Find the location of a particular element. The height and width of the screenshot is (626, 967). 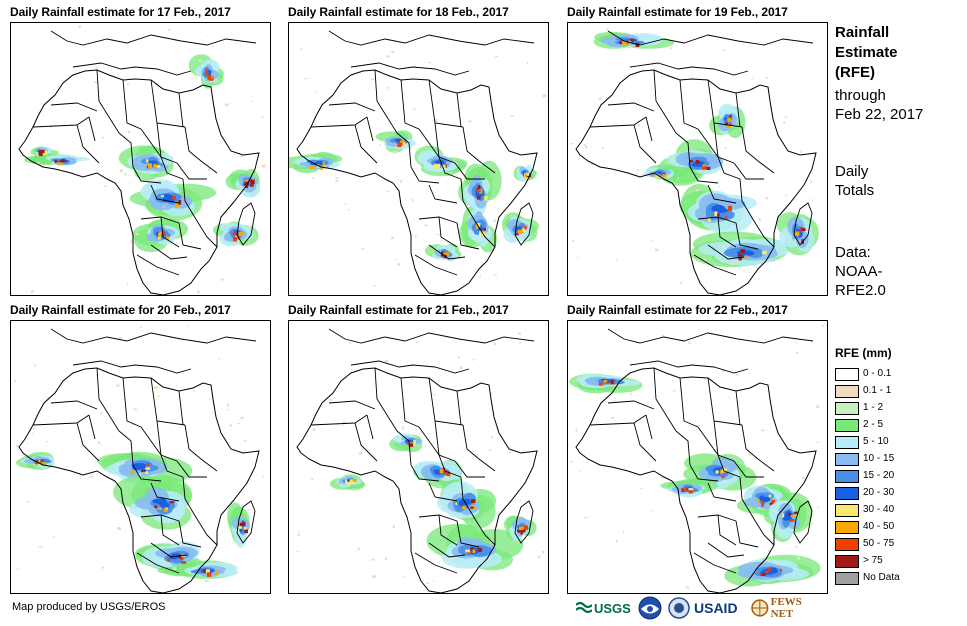

legend-label: 15 - 20 is located at coordinates (879, 475).